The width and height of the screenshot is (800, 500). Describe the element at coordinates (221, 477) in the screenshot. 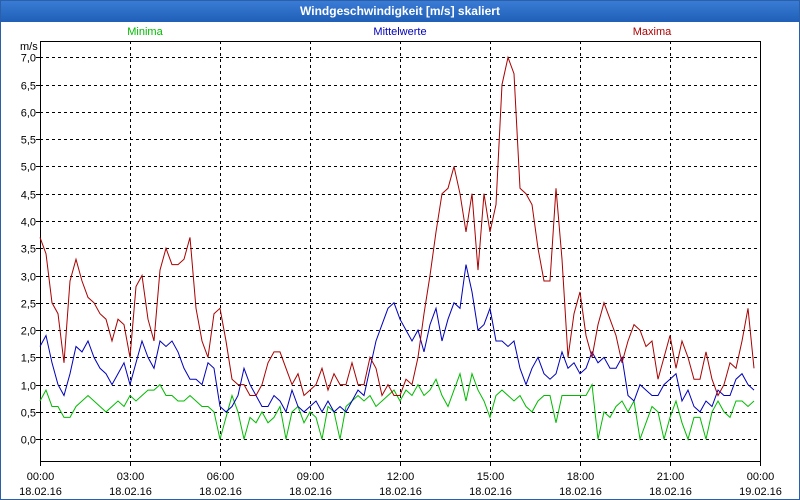

I see `x-tick-time-label: 06:00` at that location.